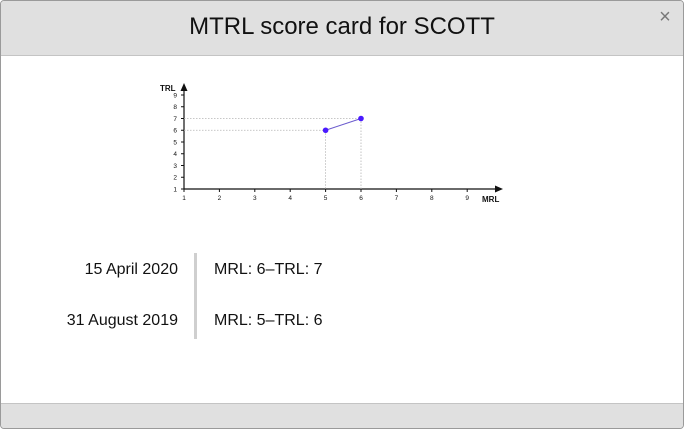  Describe the element at coordinates (361, 198) in the screenshot. I see `x-tick-label: 6` at that location.